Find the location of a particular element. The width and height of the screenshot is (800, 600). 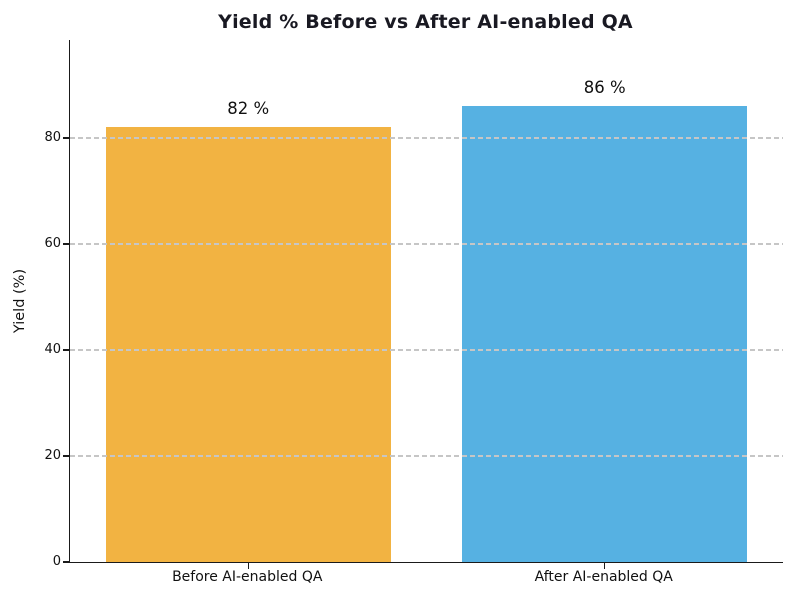

y-tick-label: 0 is located at coordinates (56, 561).